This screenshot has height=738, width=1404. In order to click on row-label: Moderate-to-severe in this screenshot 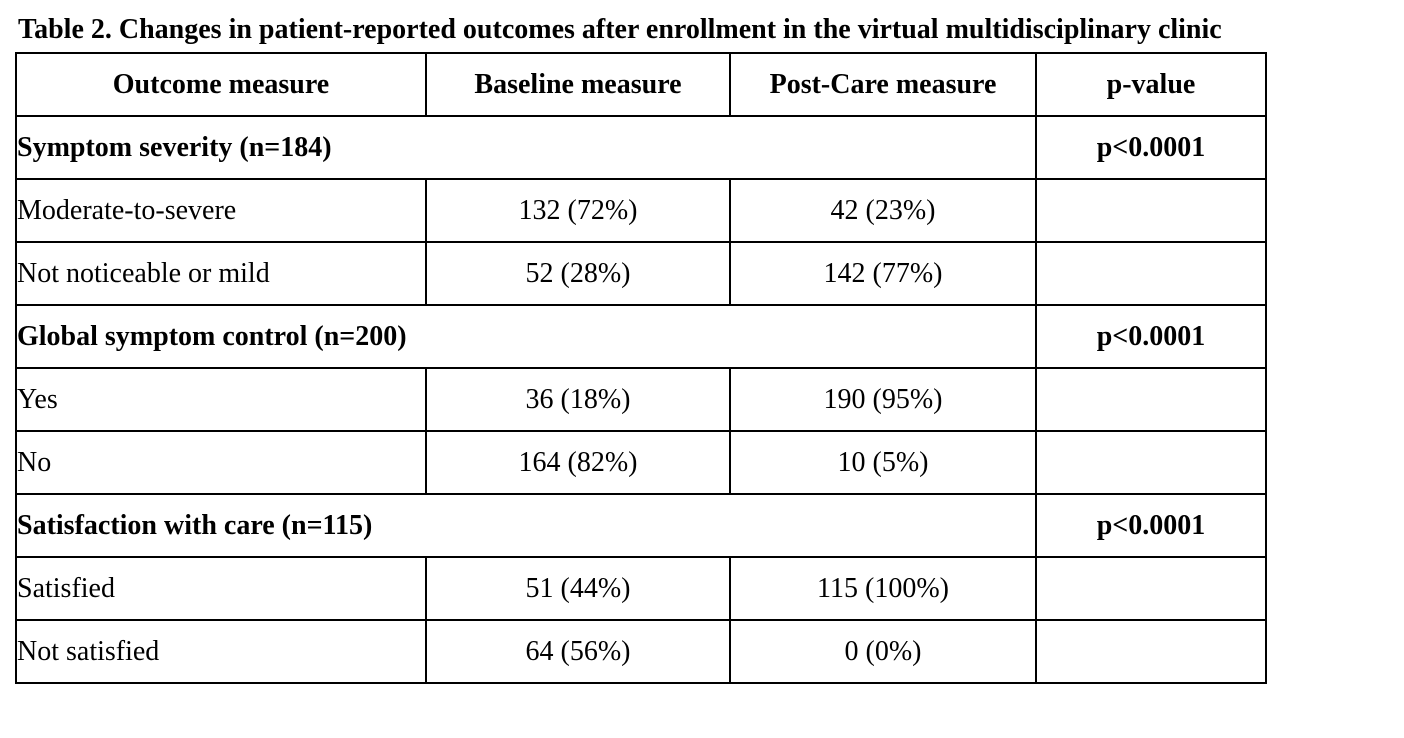, I will do `click(221, 210)`.